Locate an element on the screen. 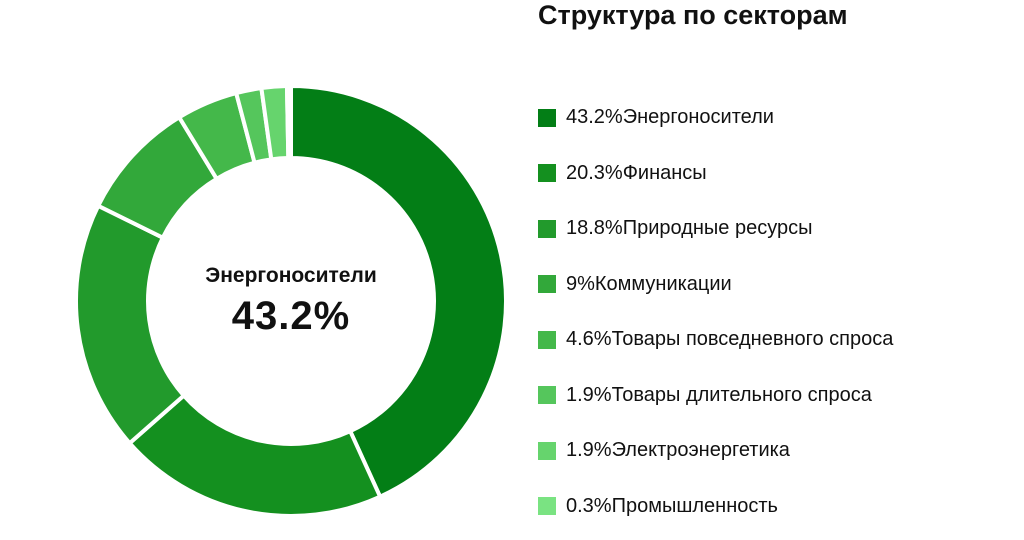 This screenshot has height=540, width=1024. legend-label: Товары повседневного спроса is located at coordinates (752, 339).